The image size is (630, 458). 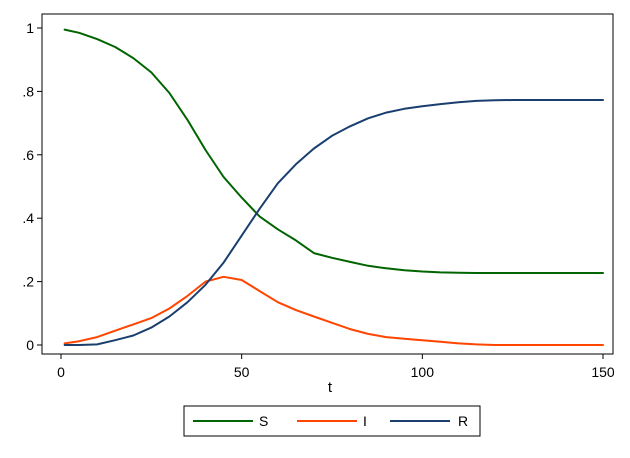 I want to click on y-tick-label: .4, so click(x=28, y=218).